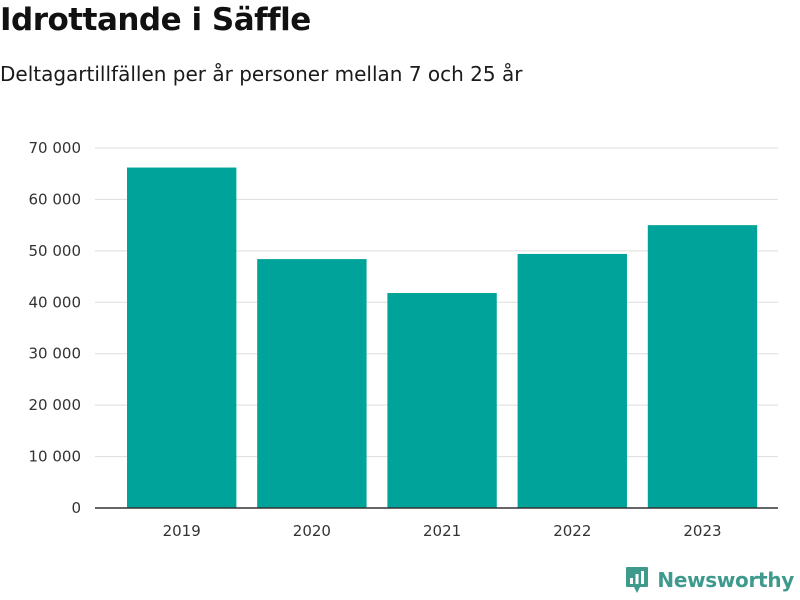  I want to click on x-tick-label: 2019, so click(182, 531).